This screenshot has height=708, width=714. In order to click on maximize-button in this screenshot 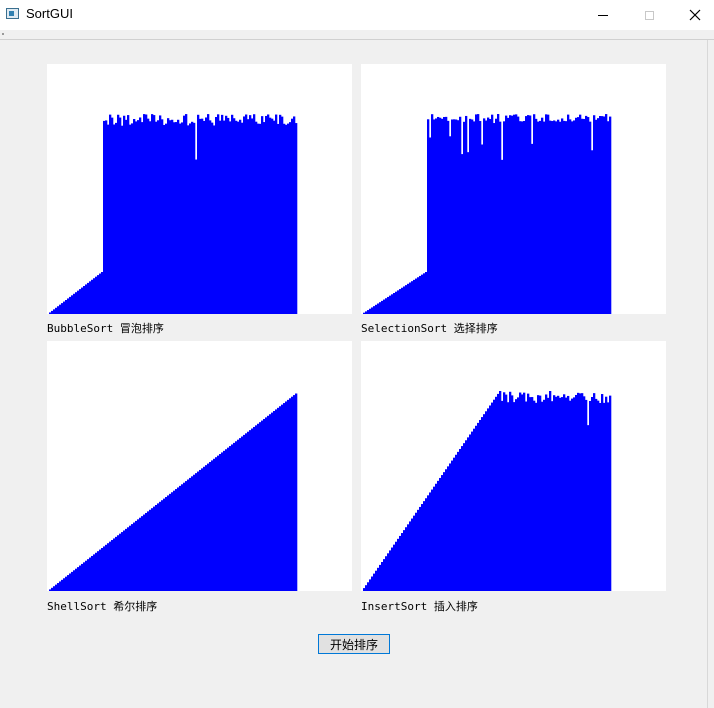, I will do `click(649, 15)`.